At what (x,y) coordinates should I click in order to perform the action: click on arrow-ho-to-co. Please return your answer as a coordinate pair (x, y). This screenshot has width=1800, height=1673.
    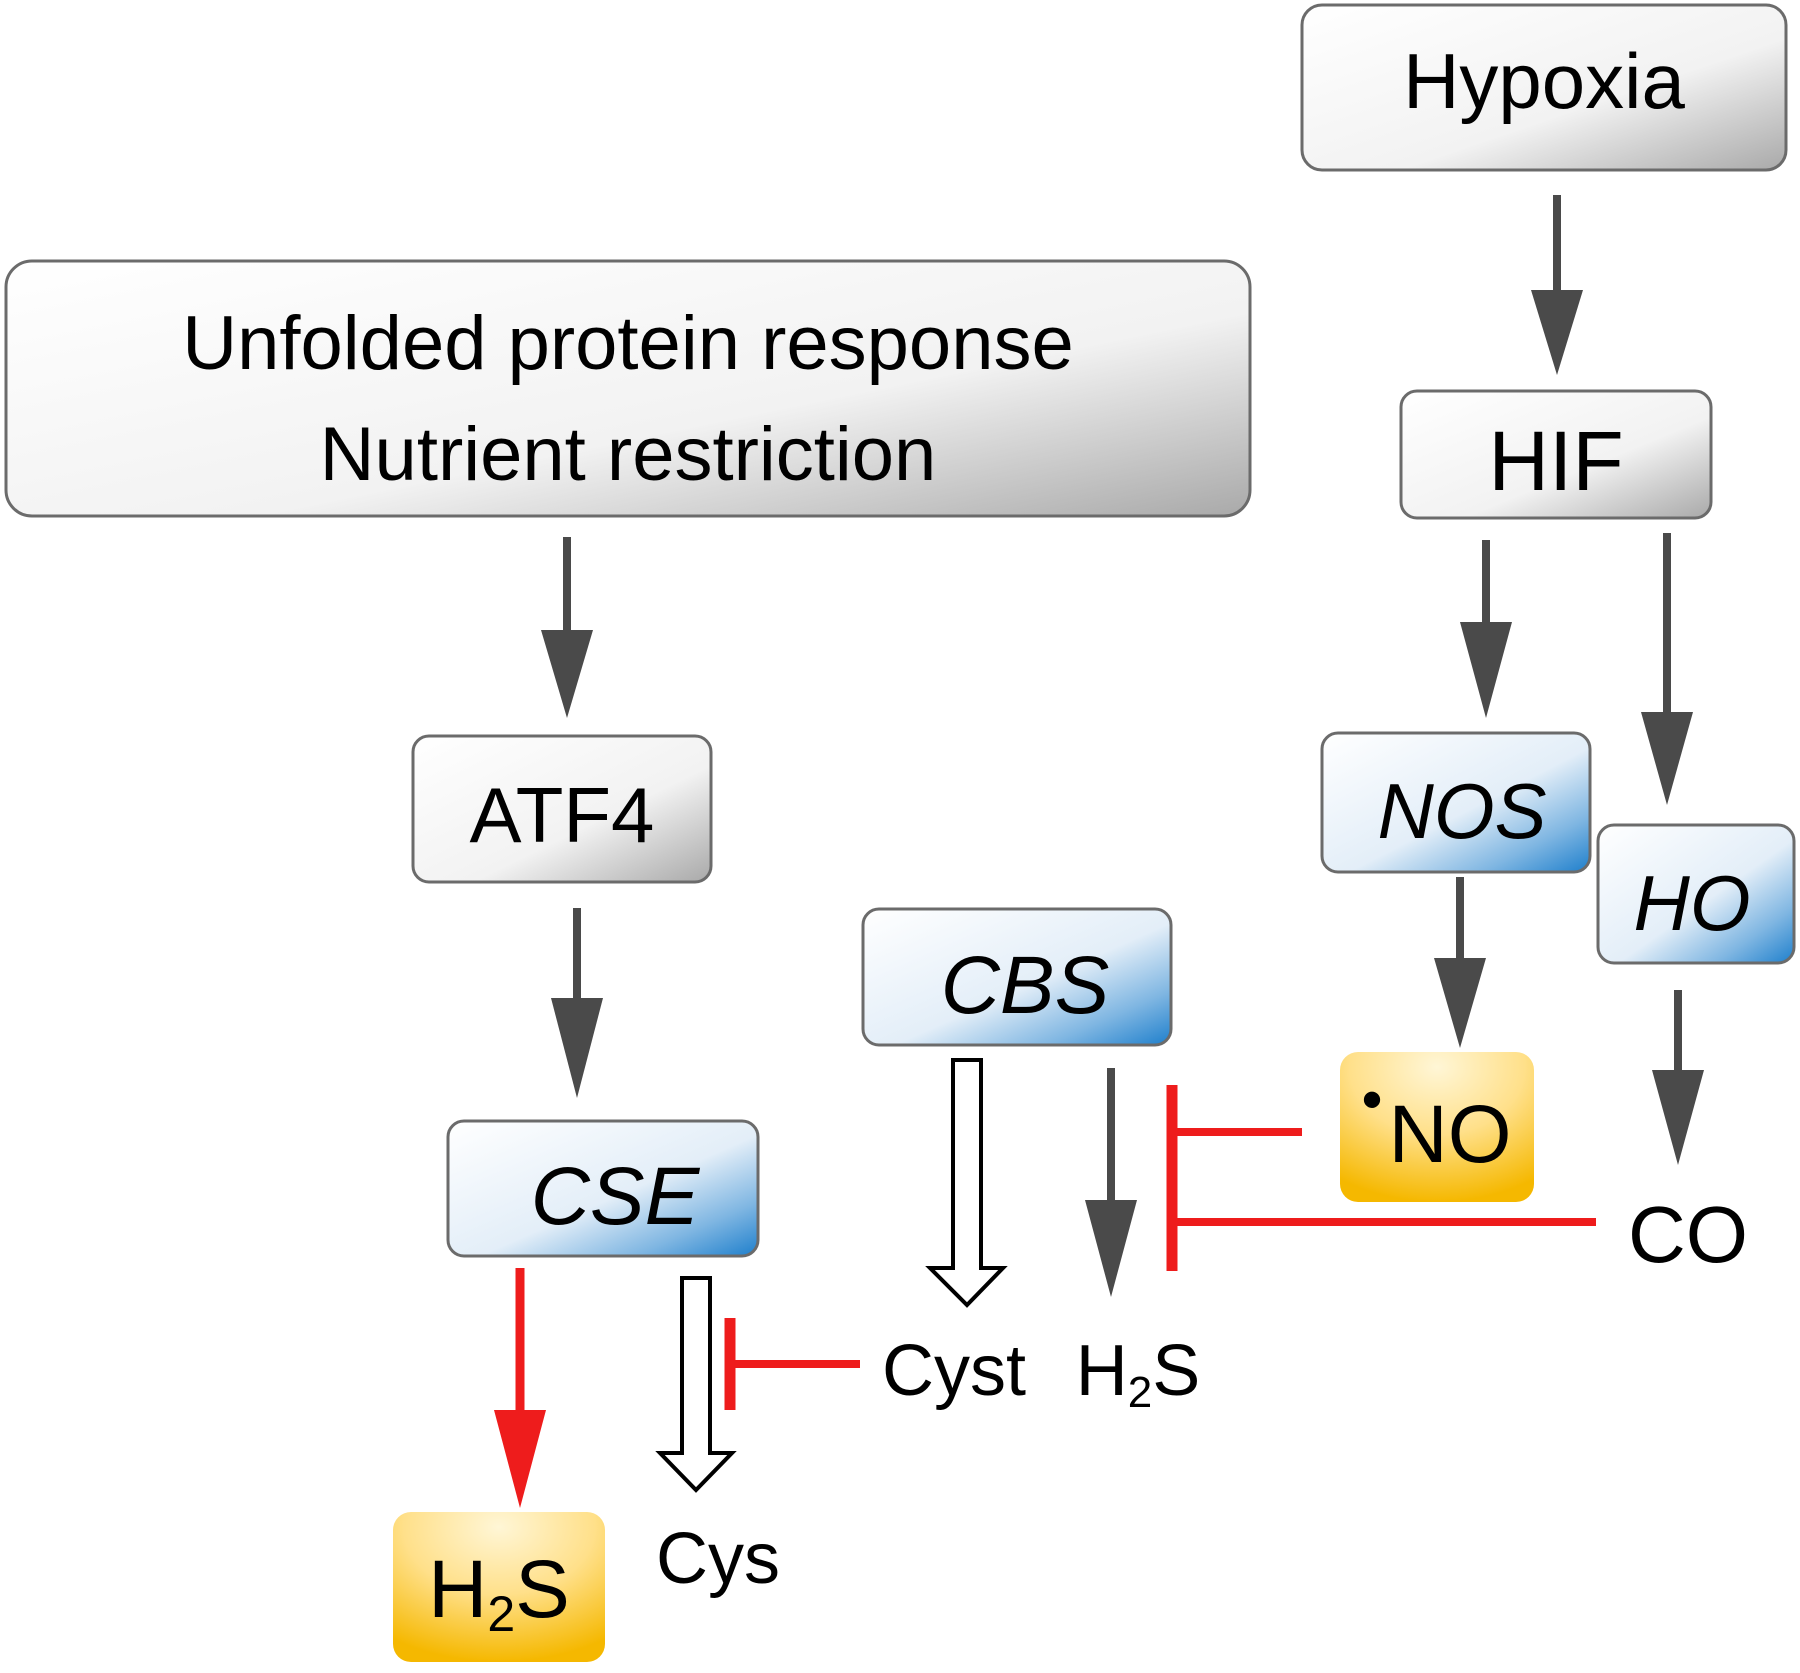
    Looking at the image, I should click on (1678, 1077).